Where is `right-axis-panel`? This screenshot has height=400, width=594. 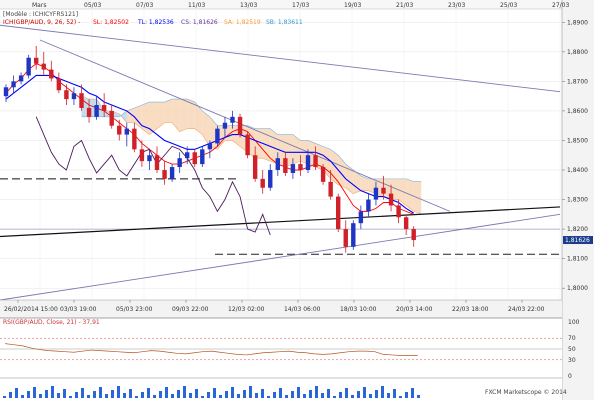 right-axis-panel is located at coordinates (578, 200).